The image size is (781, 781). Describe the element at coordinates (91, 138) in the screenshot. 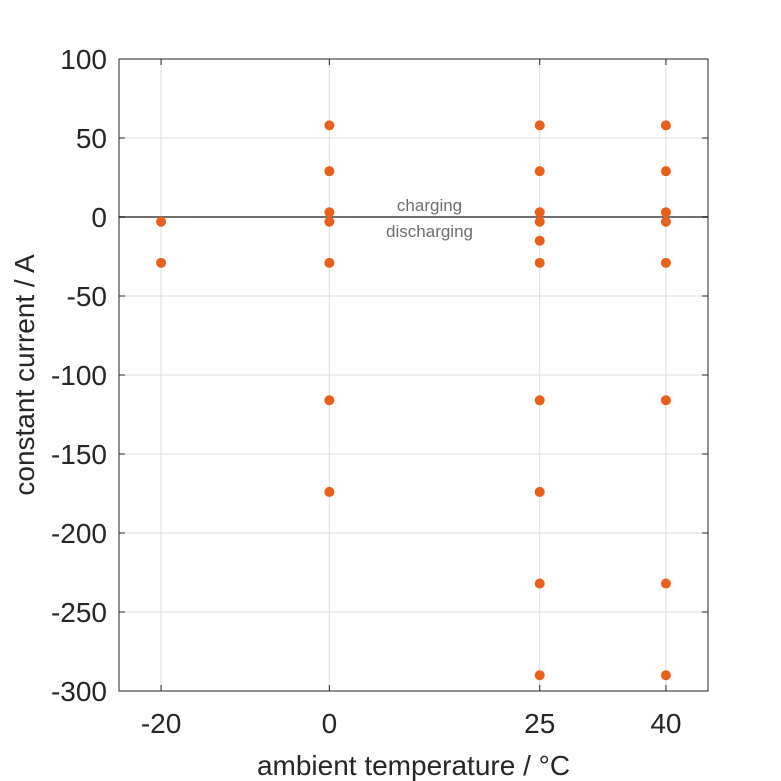

I see `y-tick-label: 50` at that location.